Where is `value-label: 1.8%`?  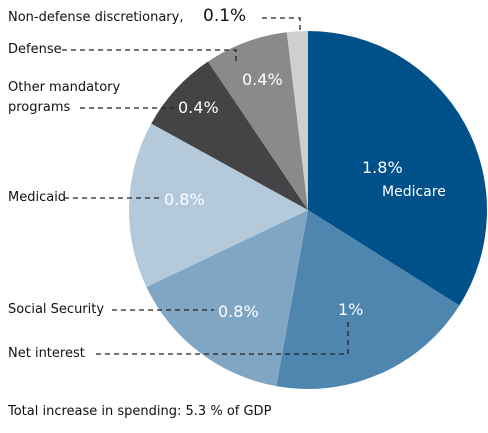 value-label: 1.8% is located at coordinates (382, 167).